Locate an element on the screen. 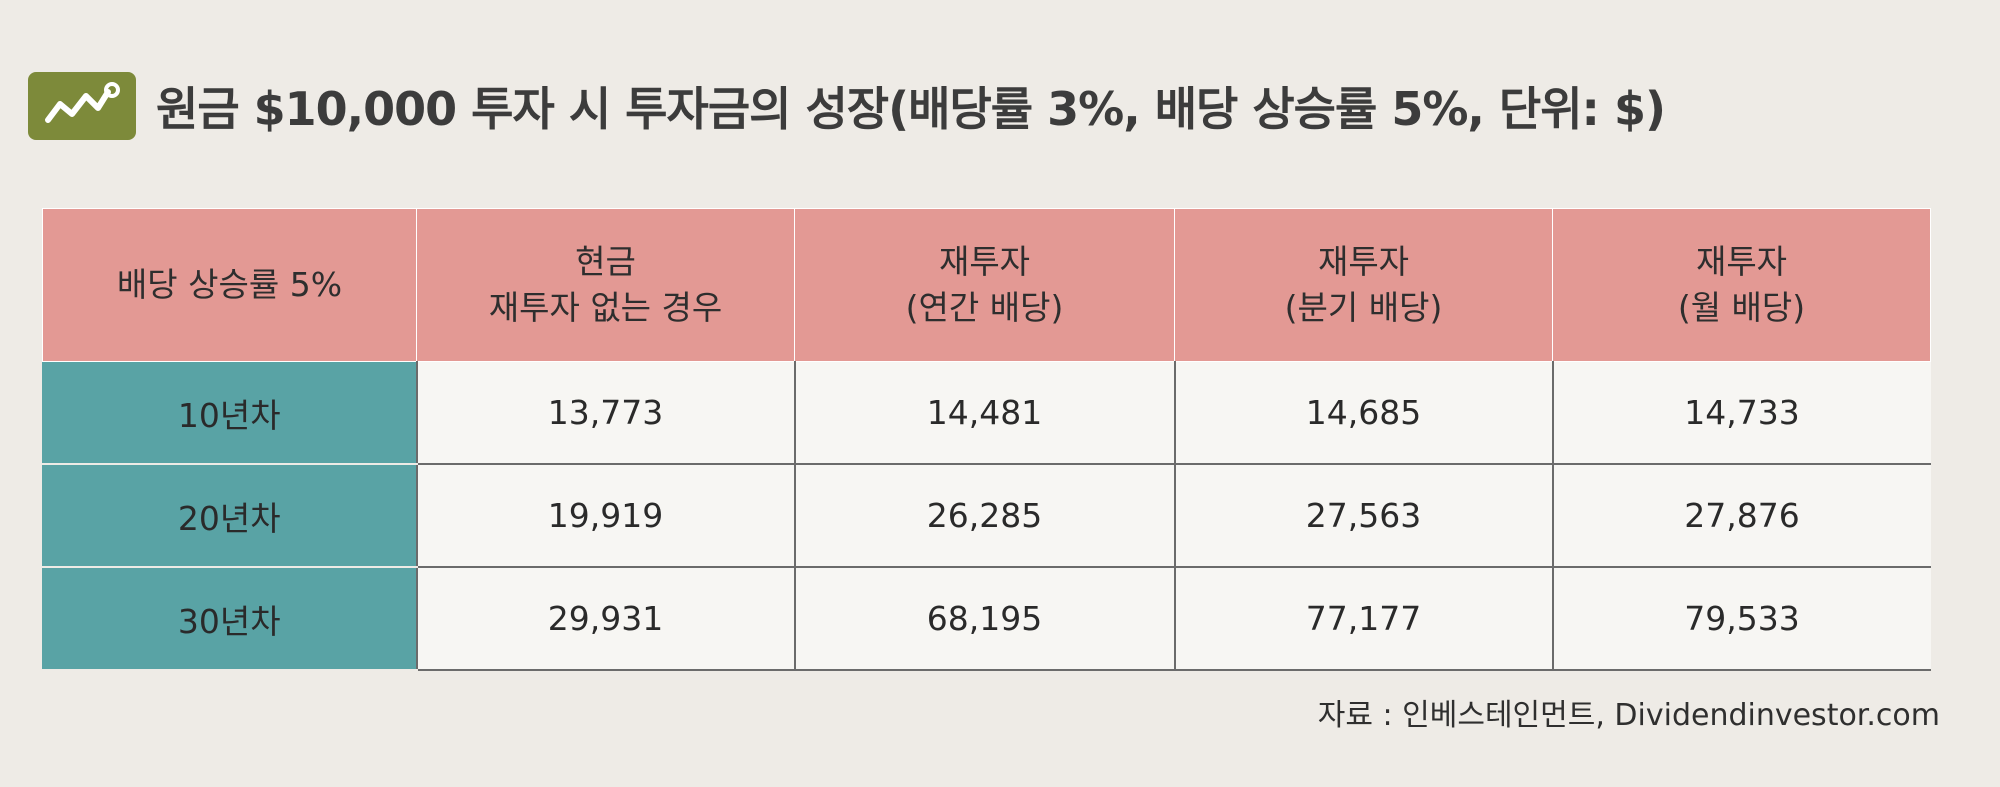 This screenshot has height=787, width=2000. table-cell: 14,481 is located at coordinates (984, 413).